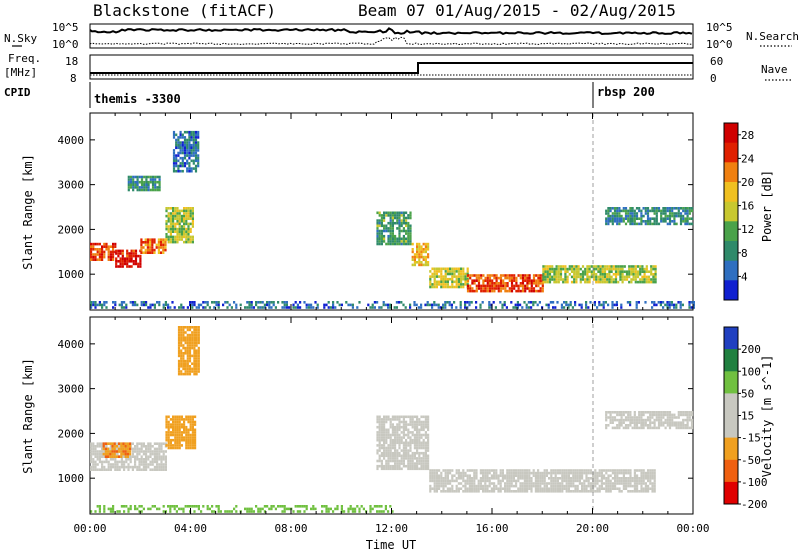  What do you see at coordinates (747, 393) in the screenshot?
I see `colorbar-tick-label: 50` at bounding box center [747, 393].